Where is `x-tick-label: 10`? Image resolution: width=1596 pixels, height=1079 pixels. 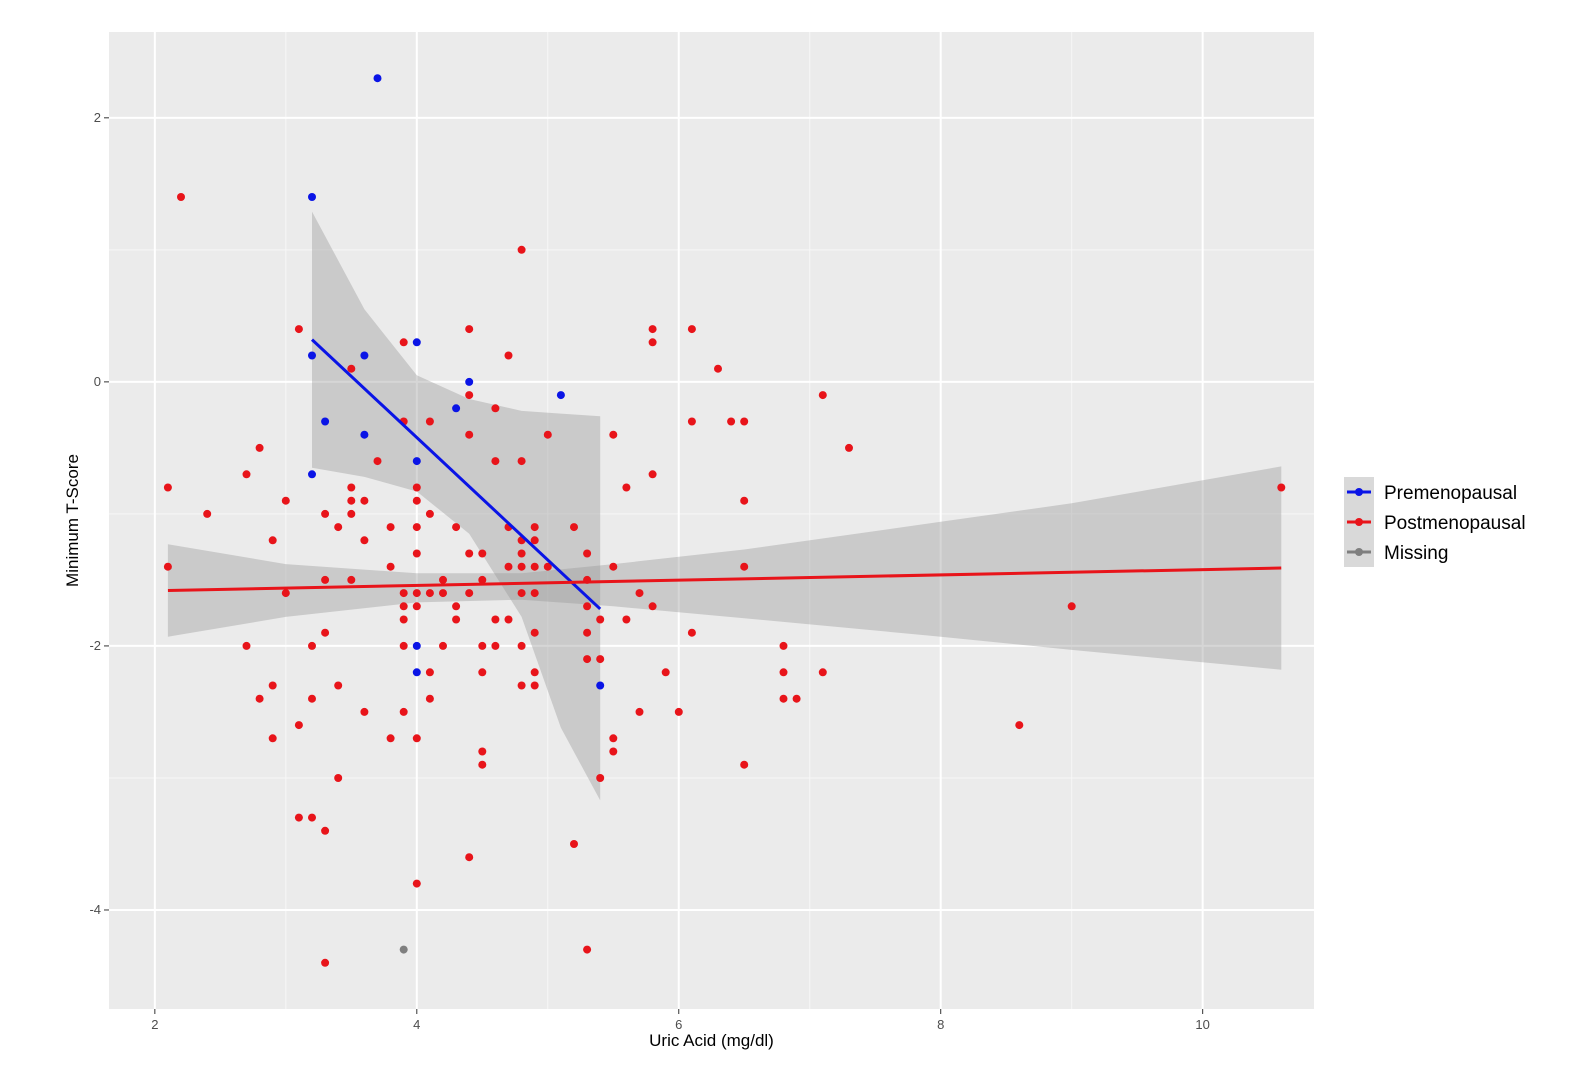
x-tick-label: 10 is located at coordinates (1202, 1024).